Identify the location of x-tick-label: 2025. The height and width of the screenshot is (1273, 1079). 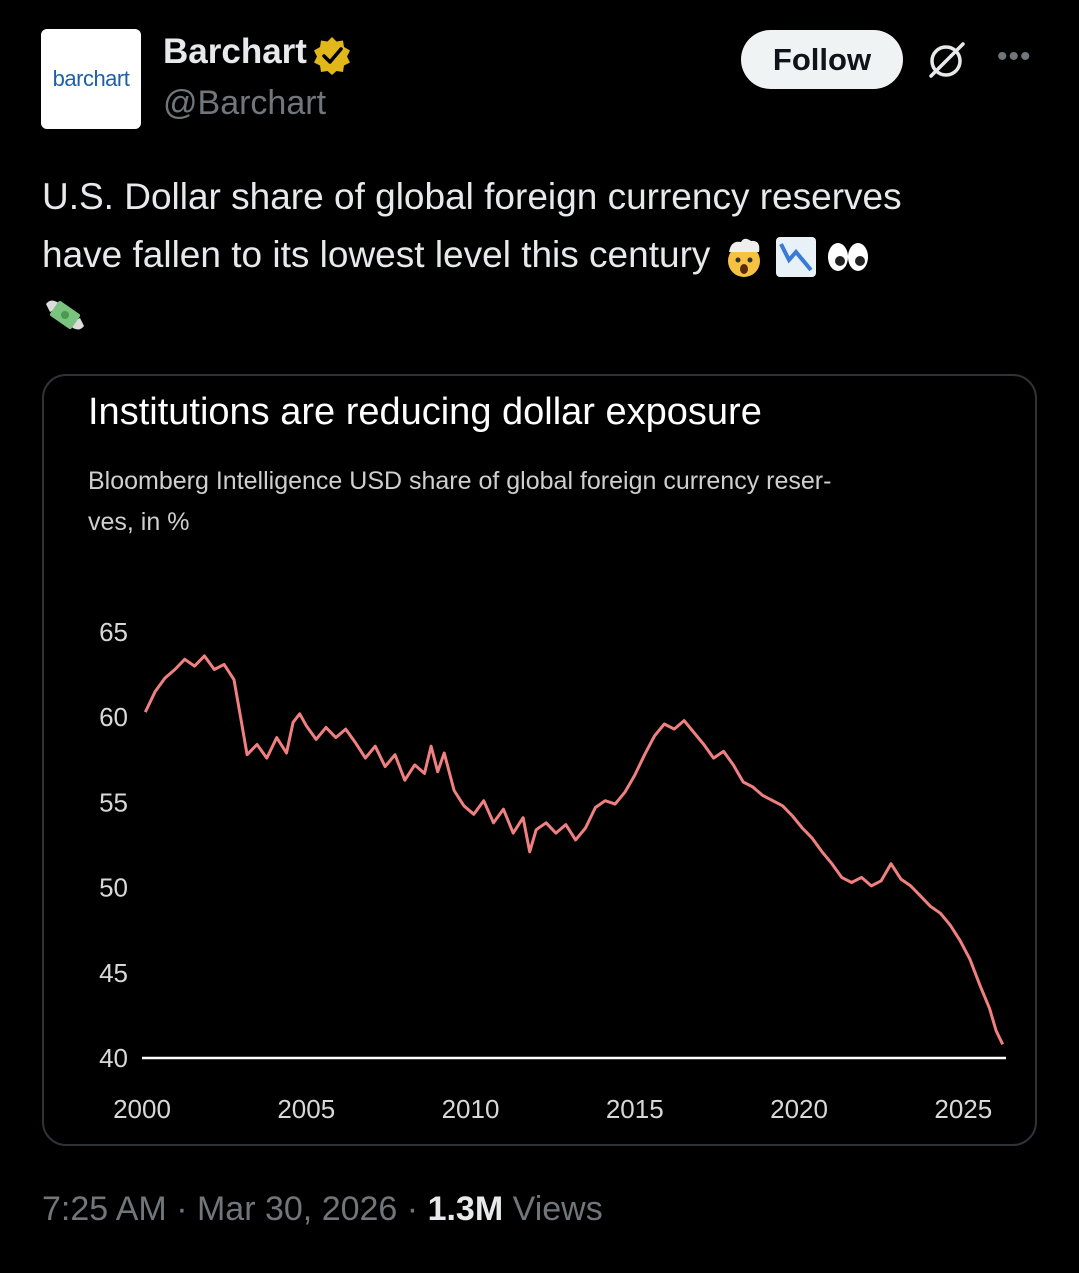
(963, 1109).